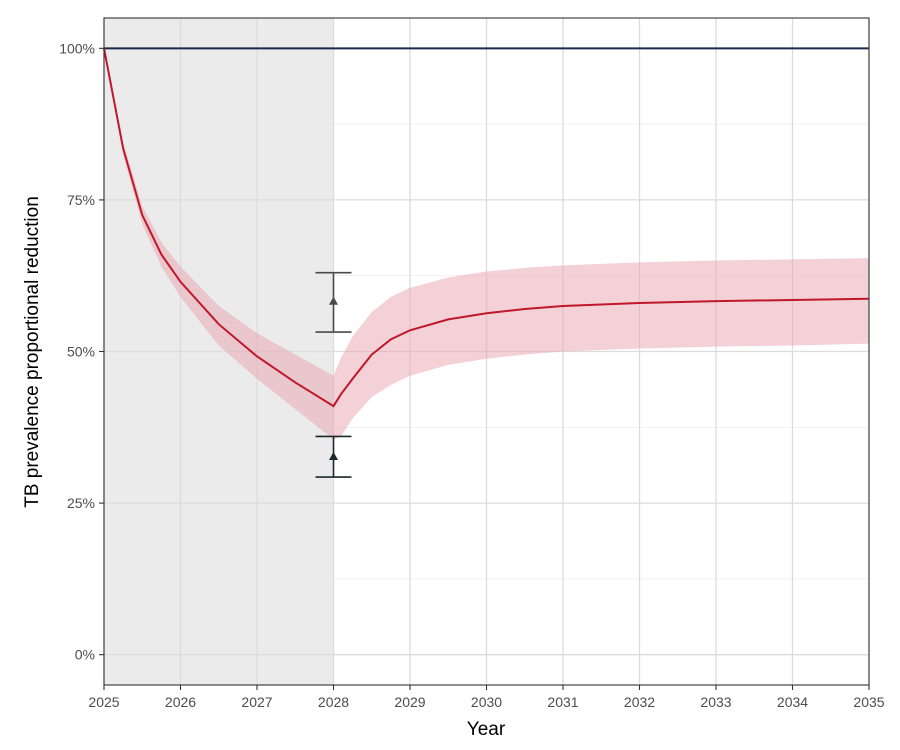 This screenshot has width=900, height=750. What do you see at coordinates (333, 702) in the screenshot?
I see `x-tick-label: 2028` at bounding box center [333, 702].